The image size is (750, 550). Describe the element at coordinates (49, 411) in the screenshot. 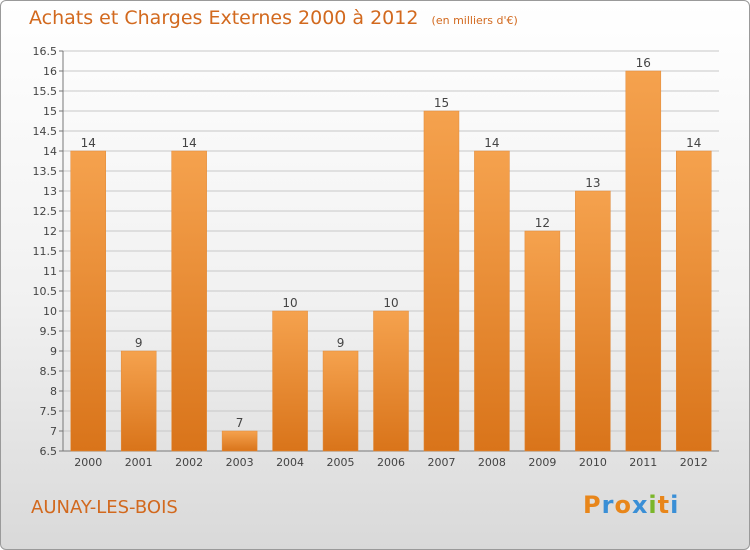

I see `y-tick-label: 7.5` at that location.